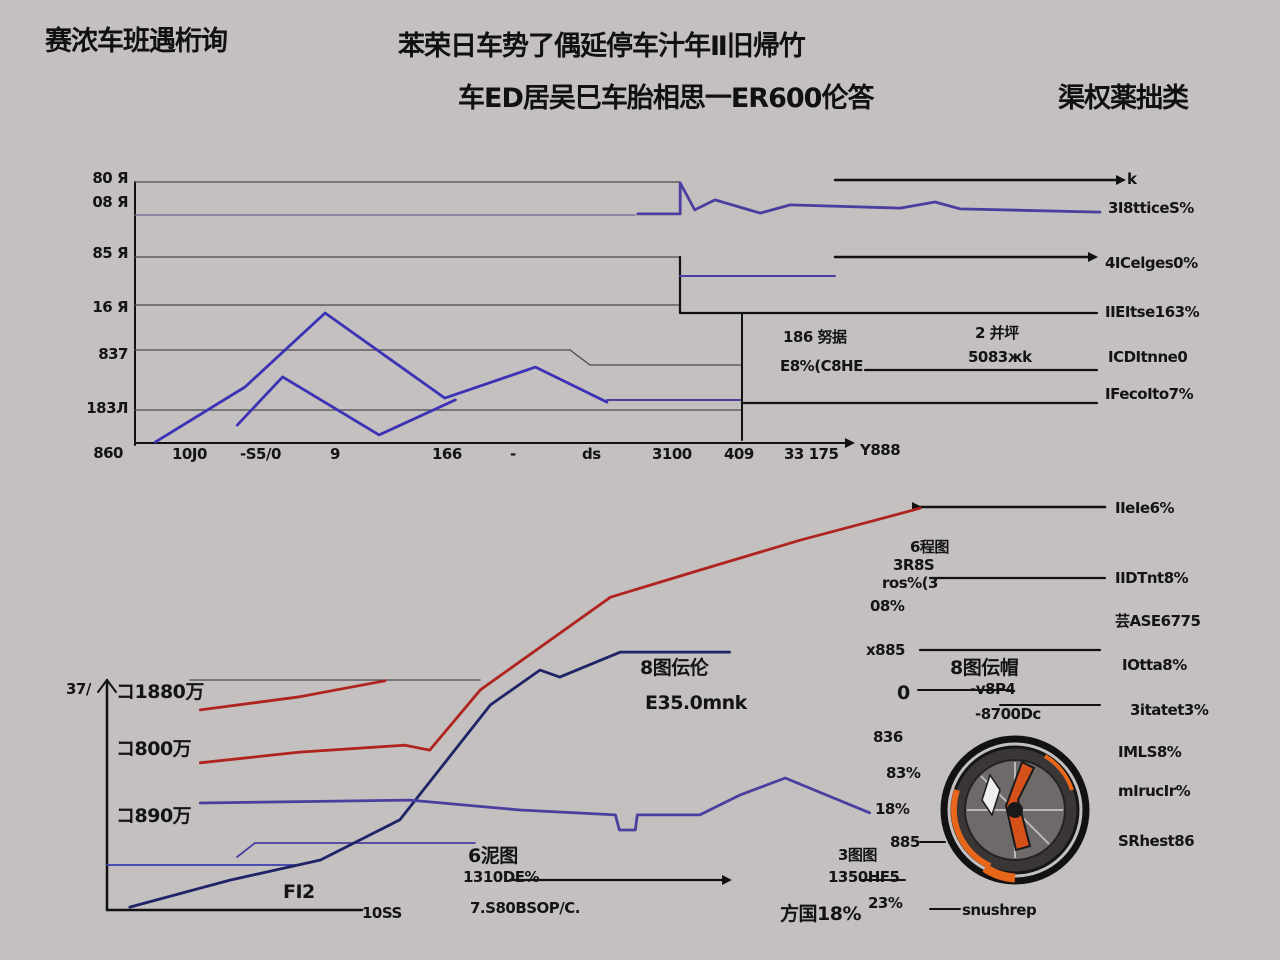 This screenshot has width=1280, height=960. Describe the element at coordinates (78, 689) in the screenshot. I see `y-tick-label: 37/` at that location.